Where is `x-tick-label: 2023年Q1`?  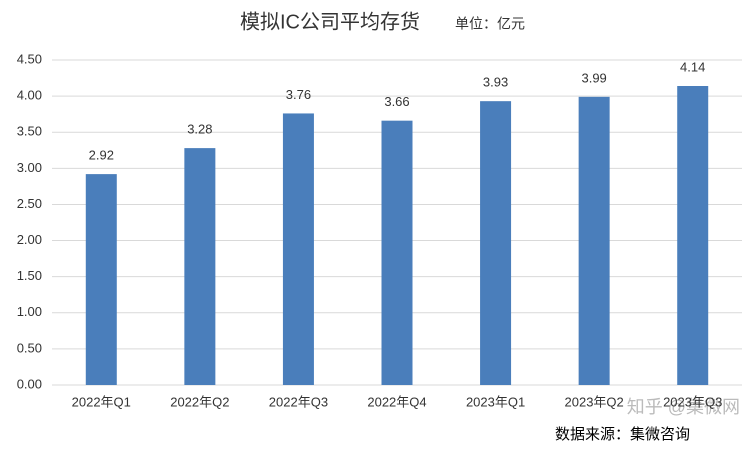
x-tick-label: 2023年Q1 is located at coordinates (495, 401).